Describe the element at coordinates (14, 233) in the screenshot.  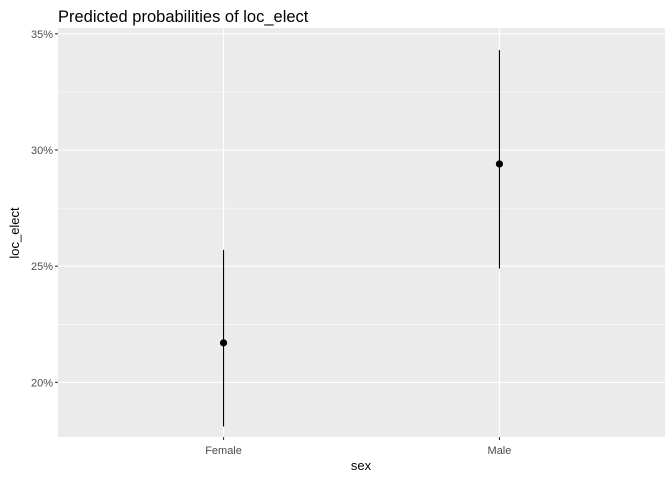
I see `y-axis-title: loc_elect` at that location.